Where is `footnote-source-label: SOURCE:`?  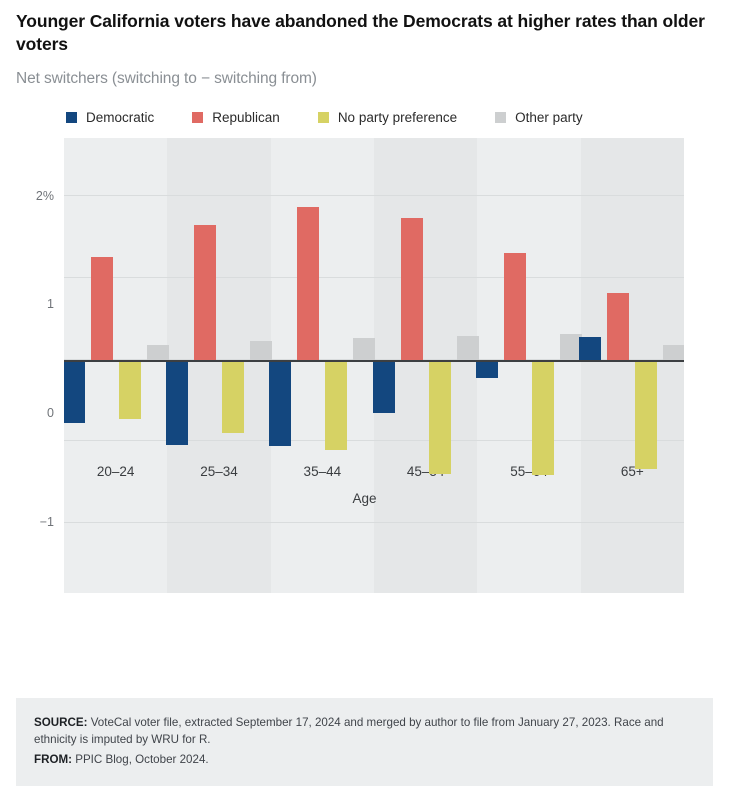 footnote-source-label: SOURCE: is located at coordinates (61, 722).